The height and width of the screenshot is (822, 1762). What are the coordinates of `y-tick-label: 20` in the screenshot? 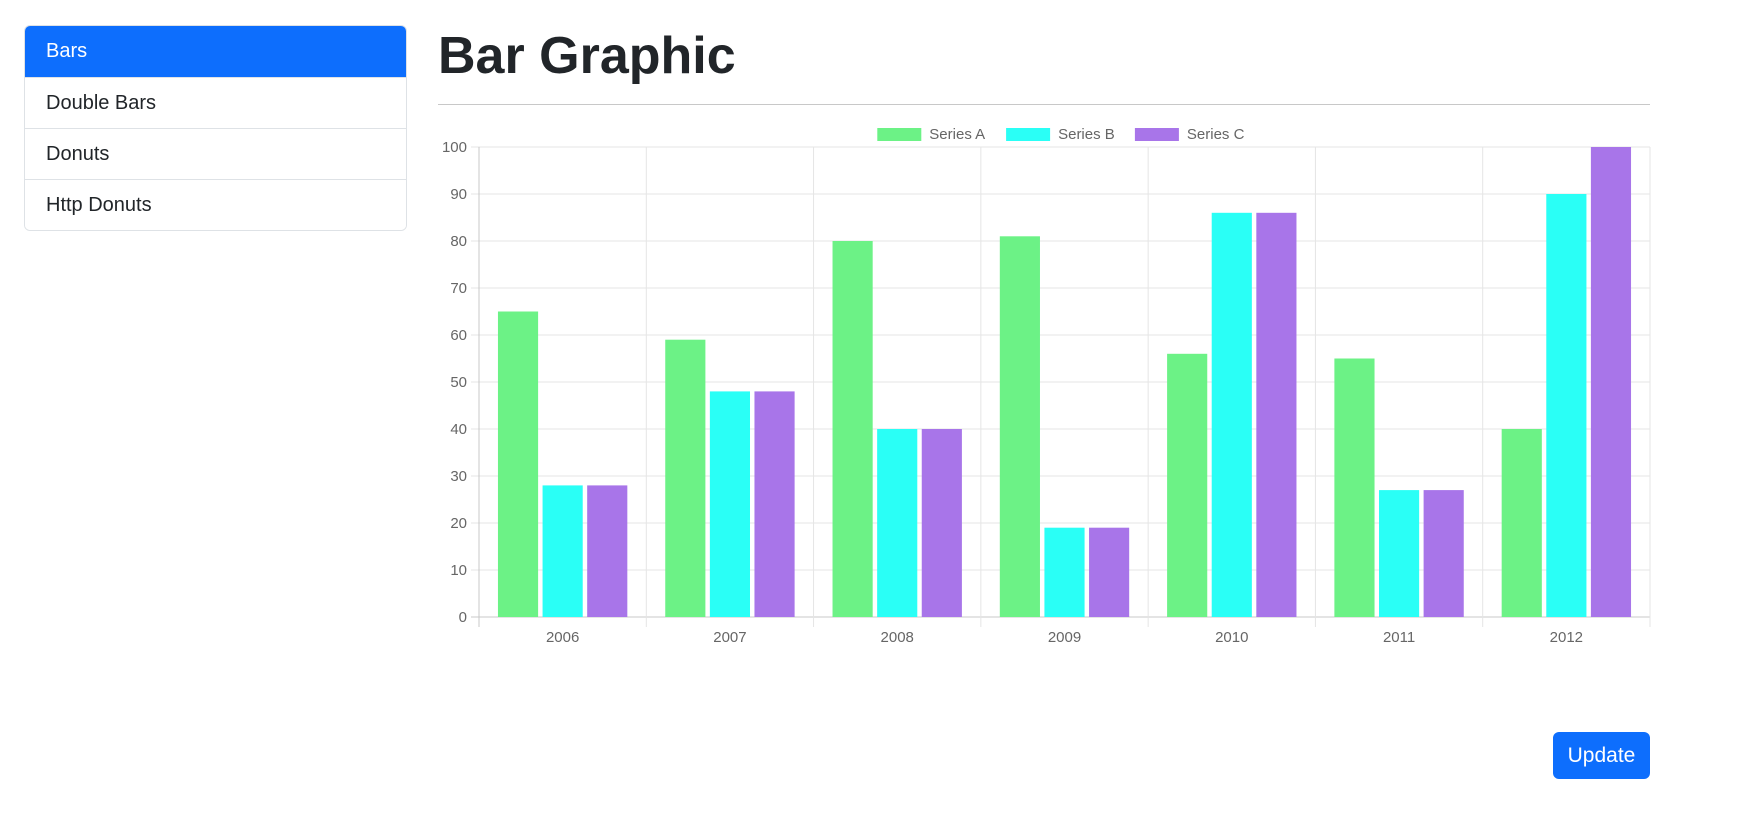 It's located at (458, 523).